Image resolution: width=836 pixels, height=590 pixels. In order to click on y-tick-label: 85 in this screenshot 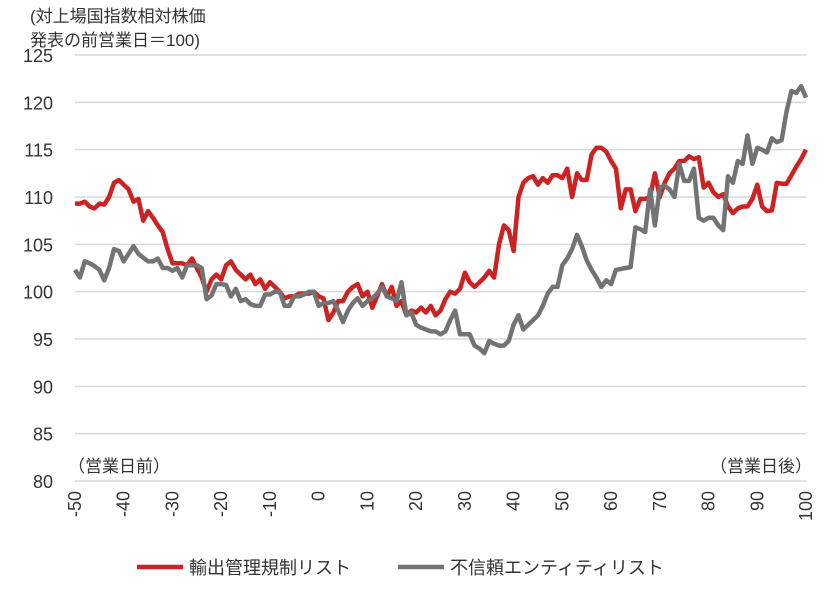, I will do `click(43, 435)`.